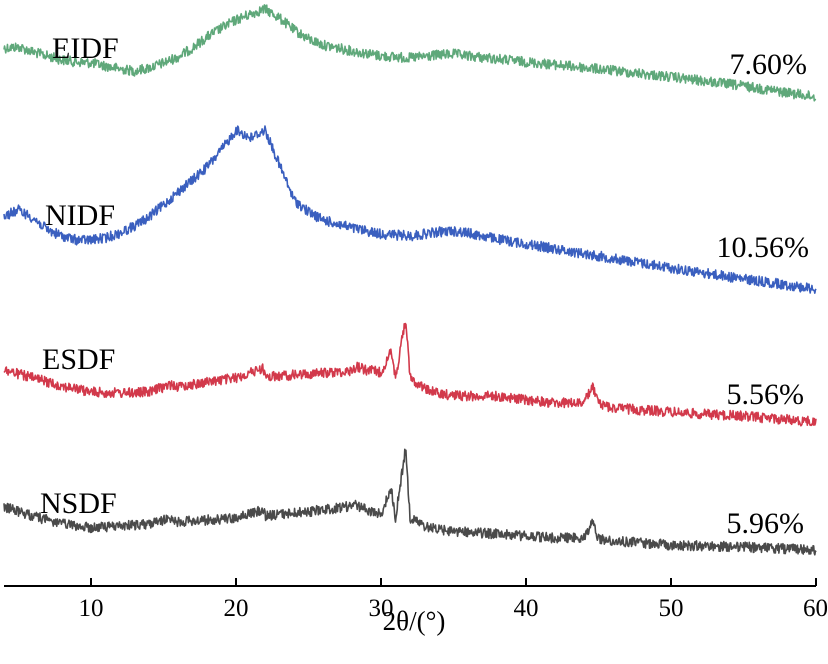 This screenshot has width=828, height=664. I want to click on x-tick-label: 20, so click(236, 608).